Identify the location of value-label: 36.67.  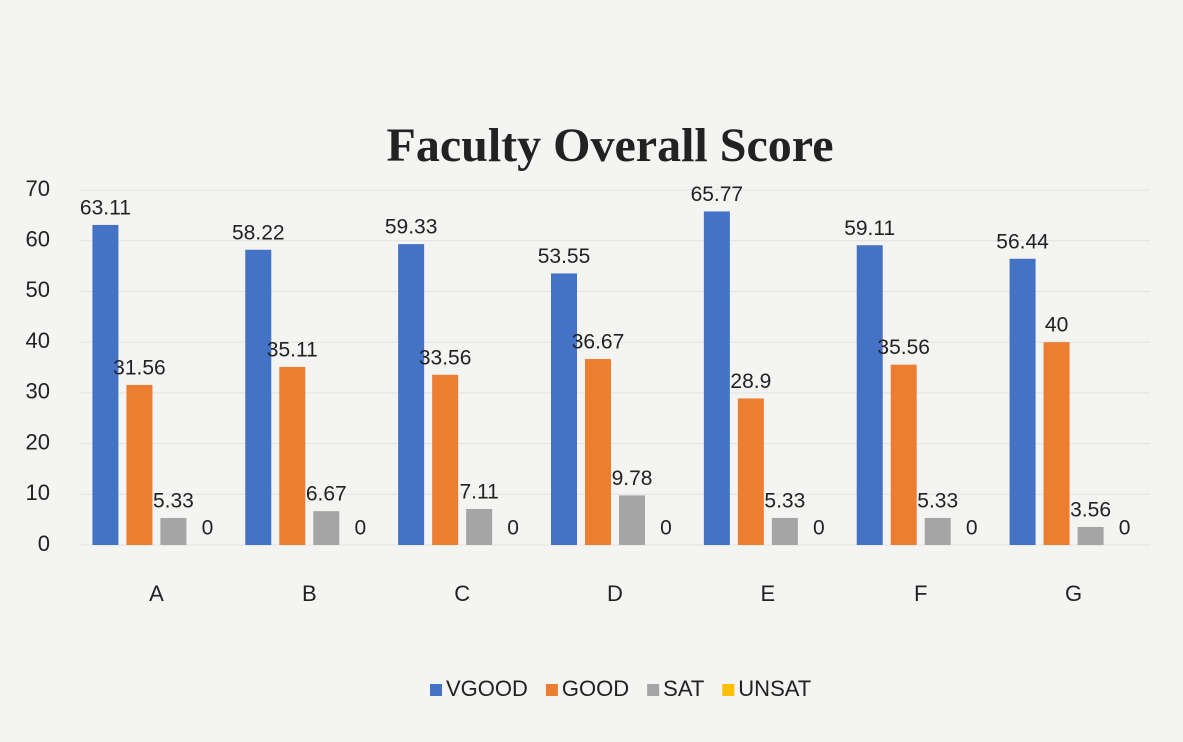
(598, 342).